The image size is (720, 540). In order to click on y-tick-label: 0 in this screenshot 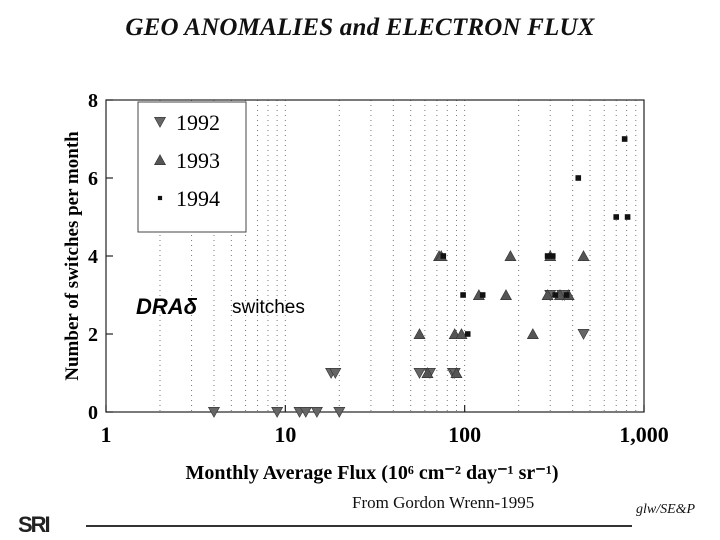, I will do `click(93, 413)`.